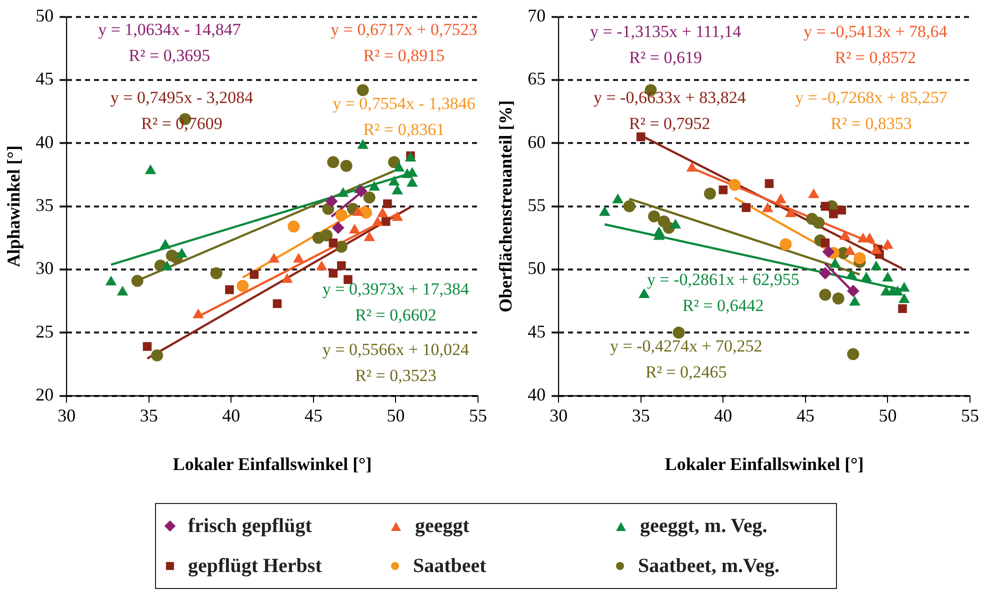 Image resolution: width=984 pixels, height=595 pixels. Describe the element at coordinates (478, 415) in the screenshot. I see `x-tick-label: 55` at that location.